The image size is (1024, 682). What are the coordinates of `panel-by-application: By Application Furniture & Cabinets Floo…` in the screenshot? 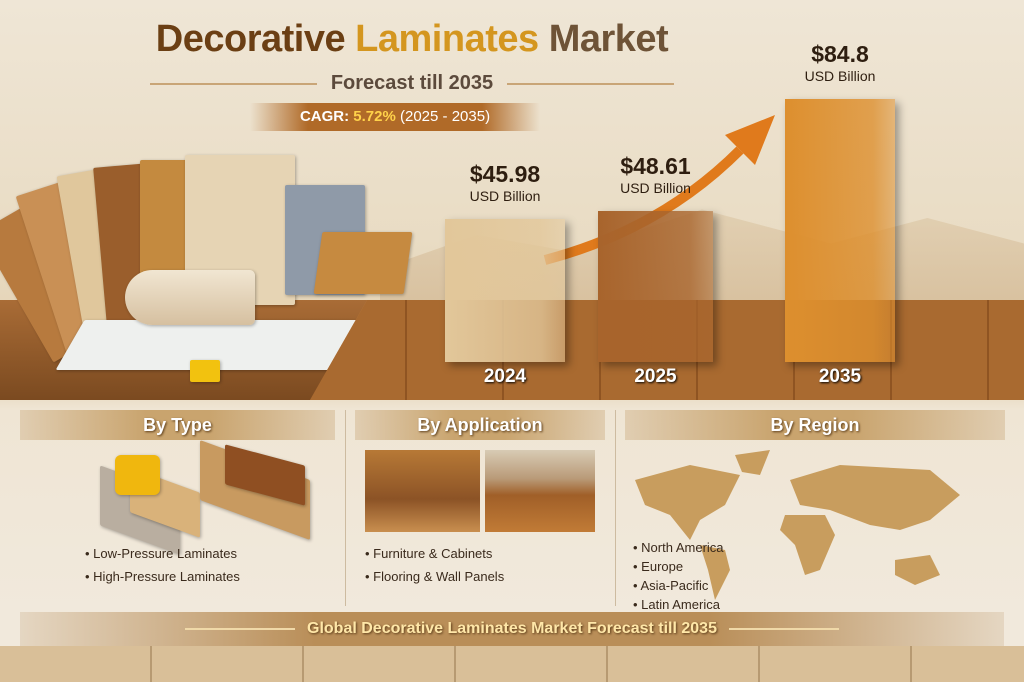 It's located at (480, 508).